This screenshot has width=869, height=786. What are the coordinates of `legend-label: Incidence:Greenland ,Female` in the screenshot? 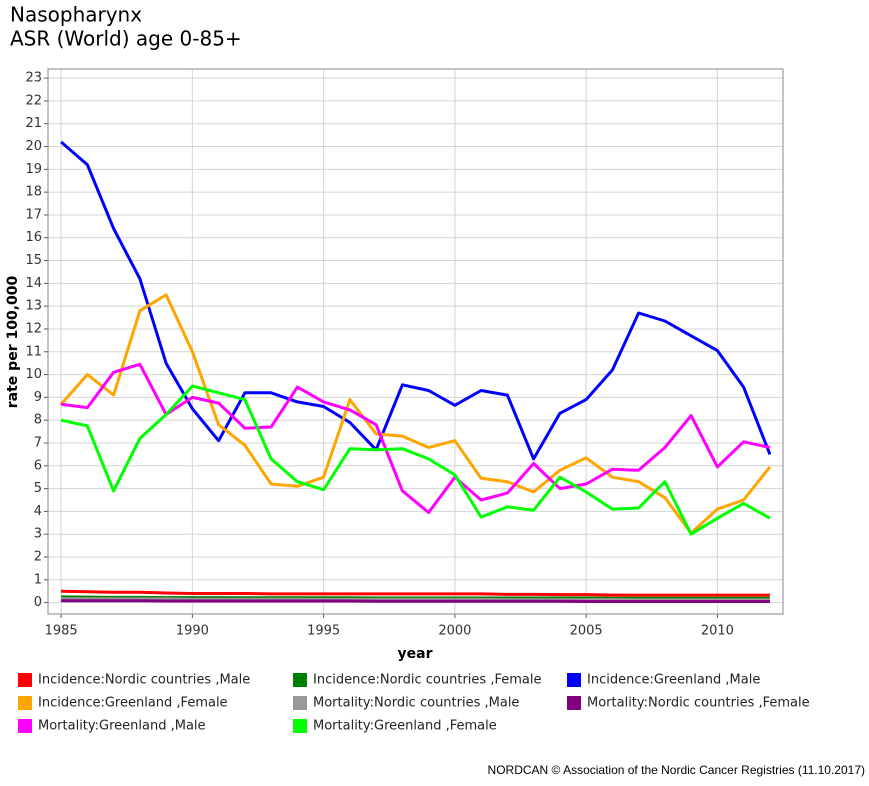 It's located at (133, 703).